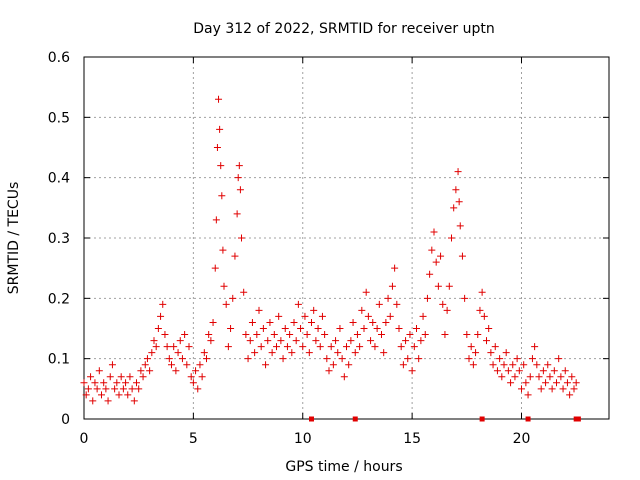 This screenshot has width=640, height=480. What do you see at coordinates (59, 118) in the screenshot?
I see `y-tick-label: 0.5` at bounding box center [59, 118].